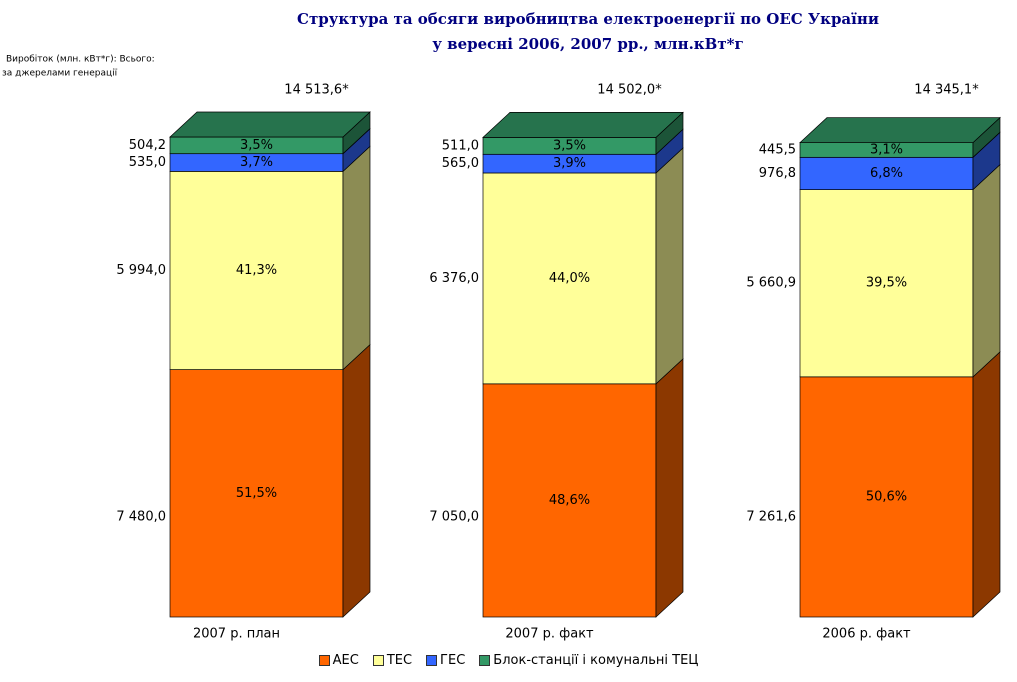 Image resolution: width=1017 pixels, height=682 pixels. I want to click on value-label: 7 261,6, so click(771, 517).